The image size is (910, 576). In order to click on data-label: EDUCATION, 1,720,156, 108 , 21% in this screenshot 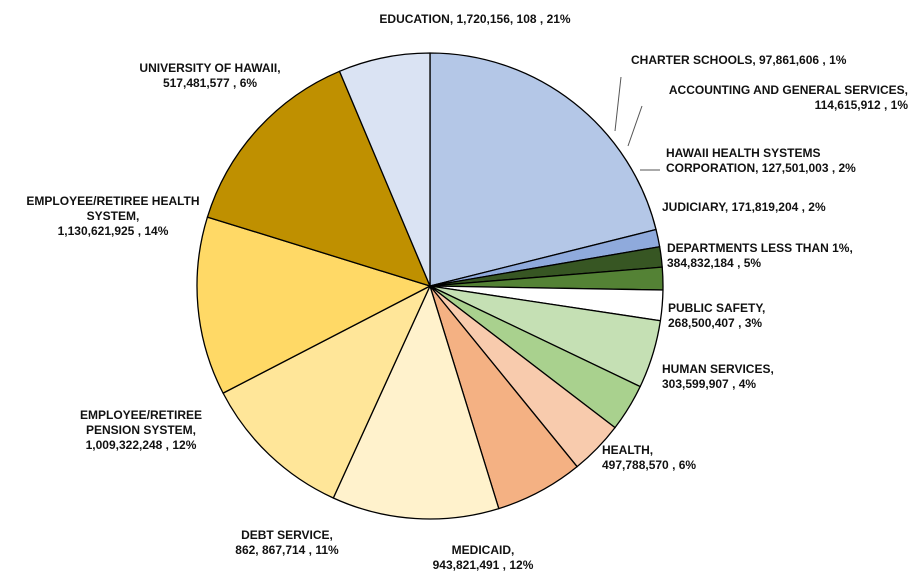, I will do `click(474, 19)`.